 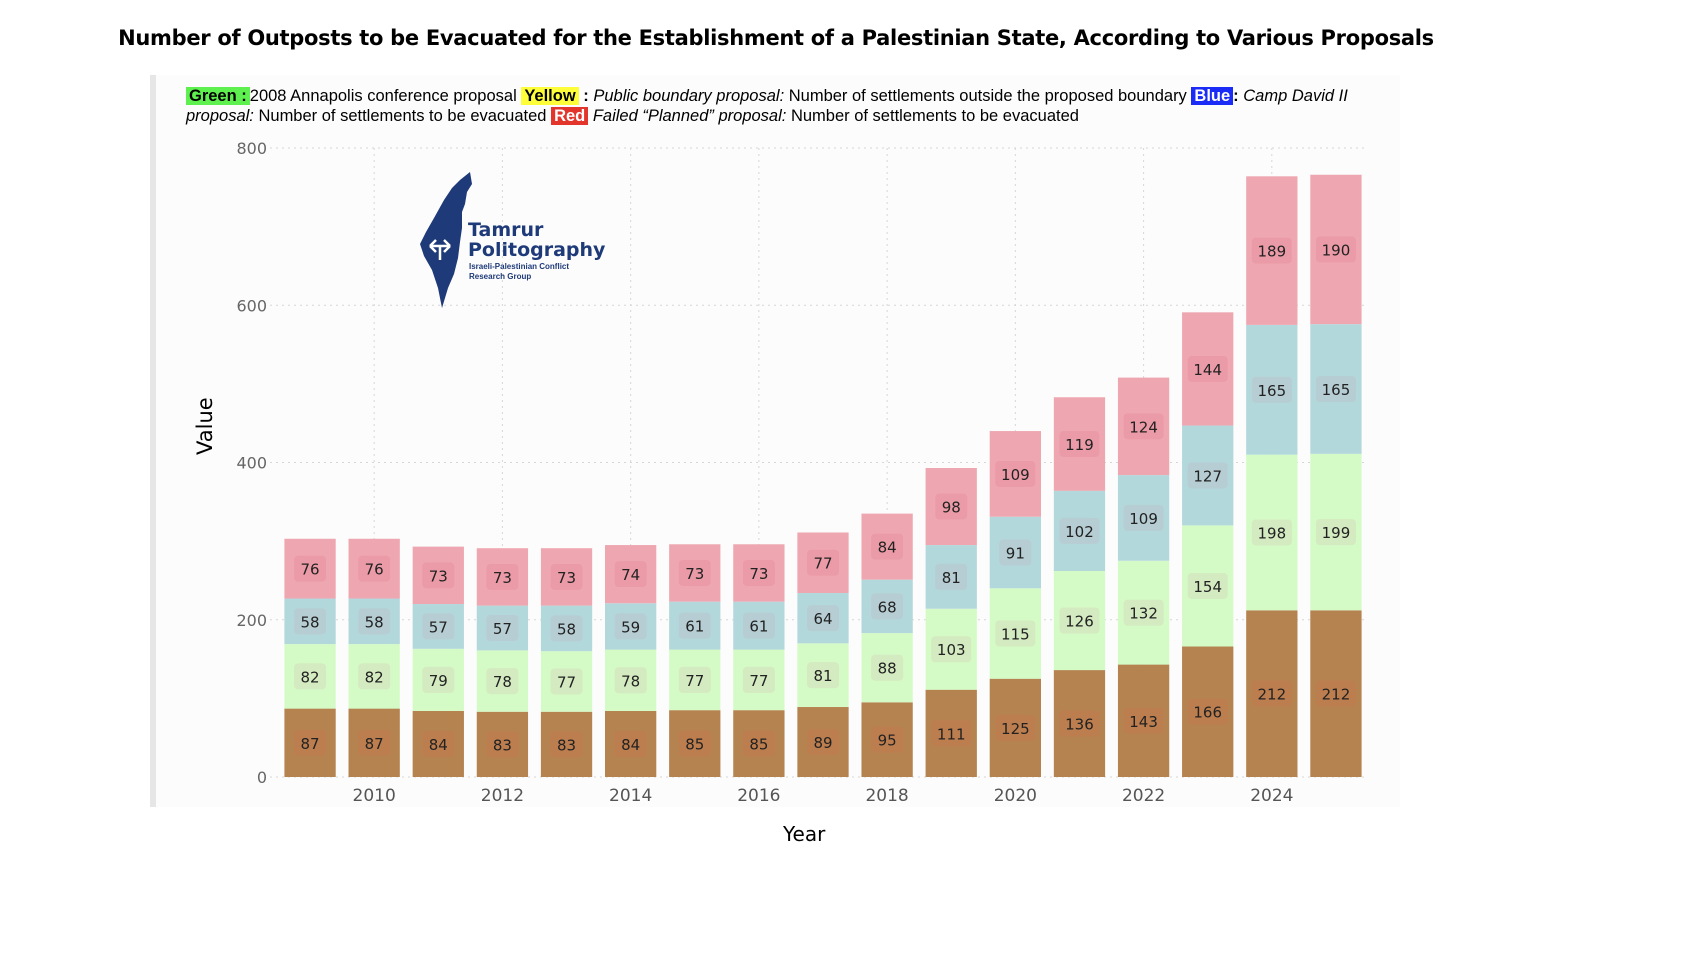 What do you see at coordinates (586, 96) in the screenshot?
I see `legend-yellow-colon: :` at bounding box center [586, 96].